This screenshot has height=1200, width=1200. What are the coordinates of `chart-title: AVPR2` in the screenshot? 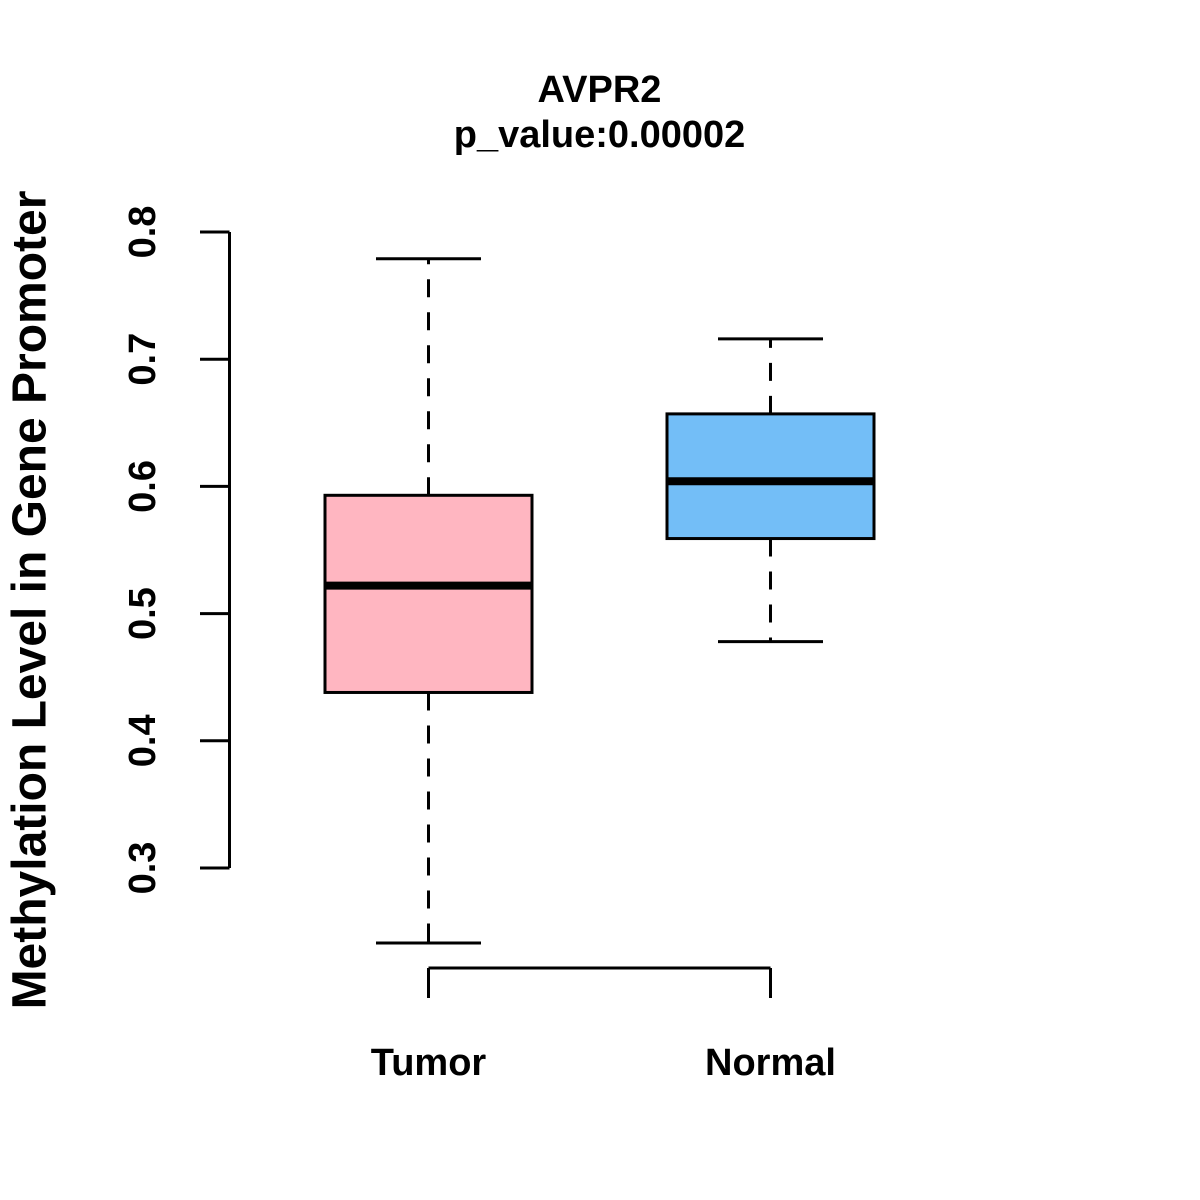 It's located at (599, 90).